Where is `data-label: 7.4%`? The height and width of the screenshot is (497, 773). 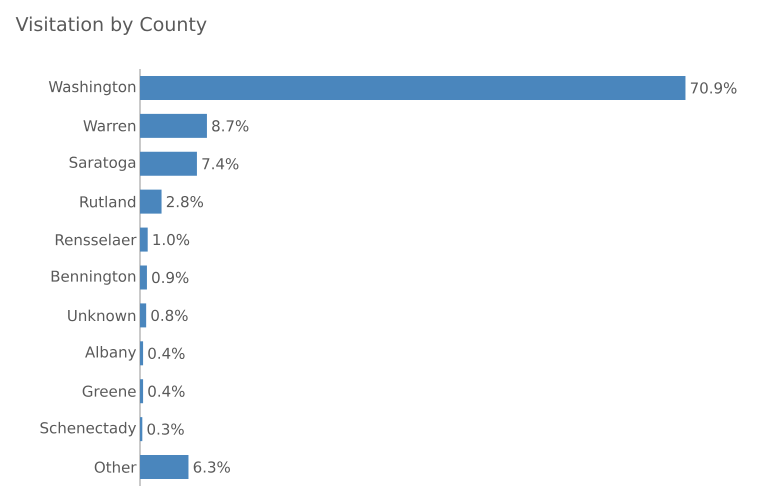 data-label: 7.4% is located at coordinates (220, 164).